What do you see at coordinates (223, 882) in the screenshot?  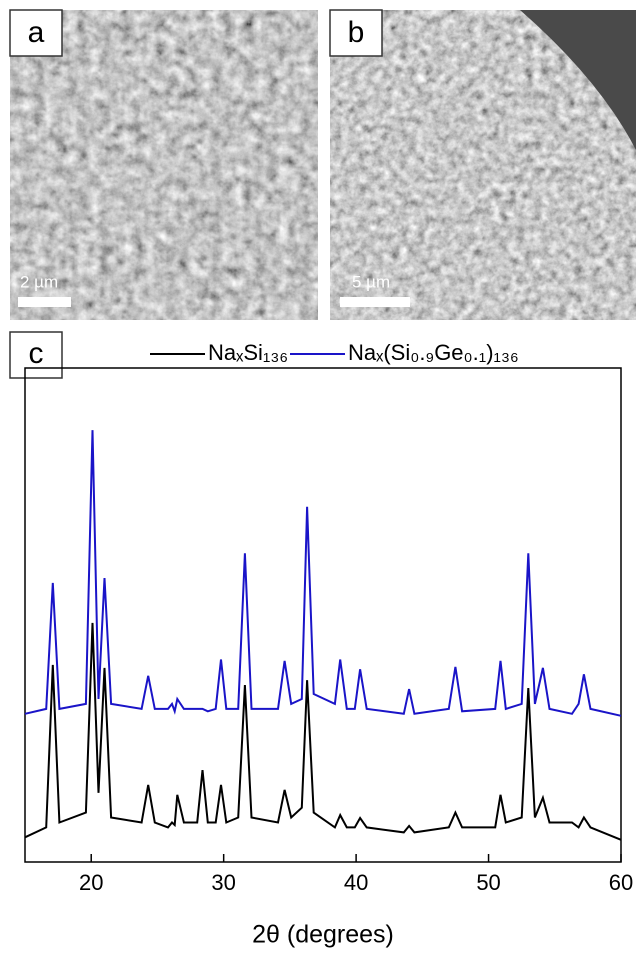 I see `x-tick-label: 30` at bounding box center [223, 882].